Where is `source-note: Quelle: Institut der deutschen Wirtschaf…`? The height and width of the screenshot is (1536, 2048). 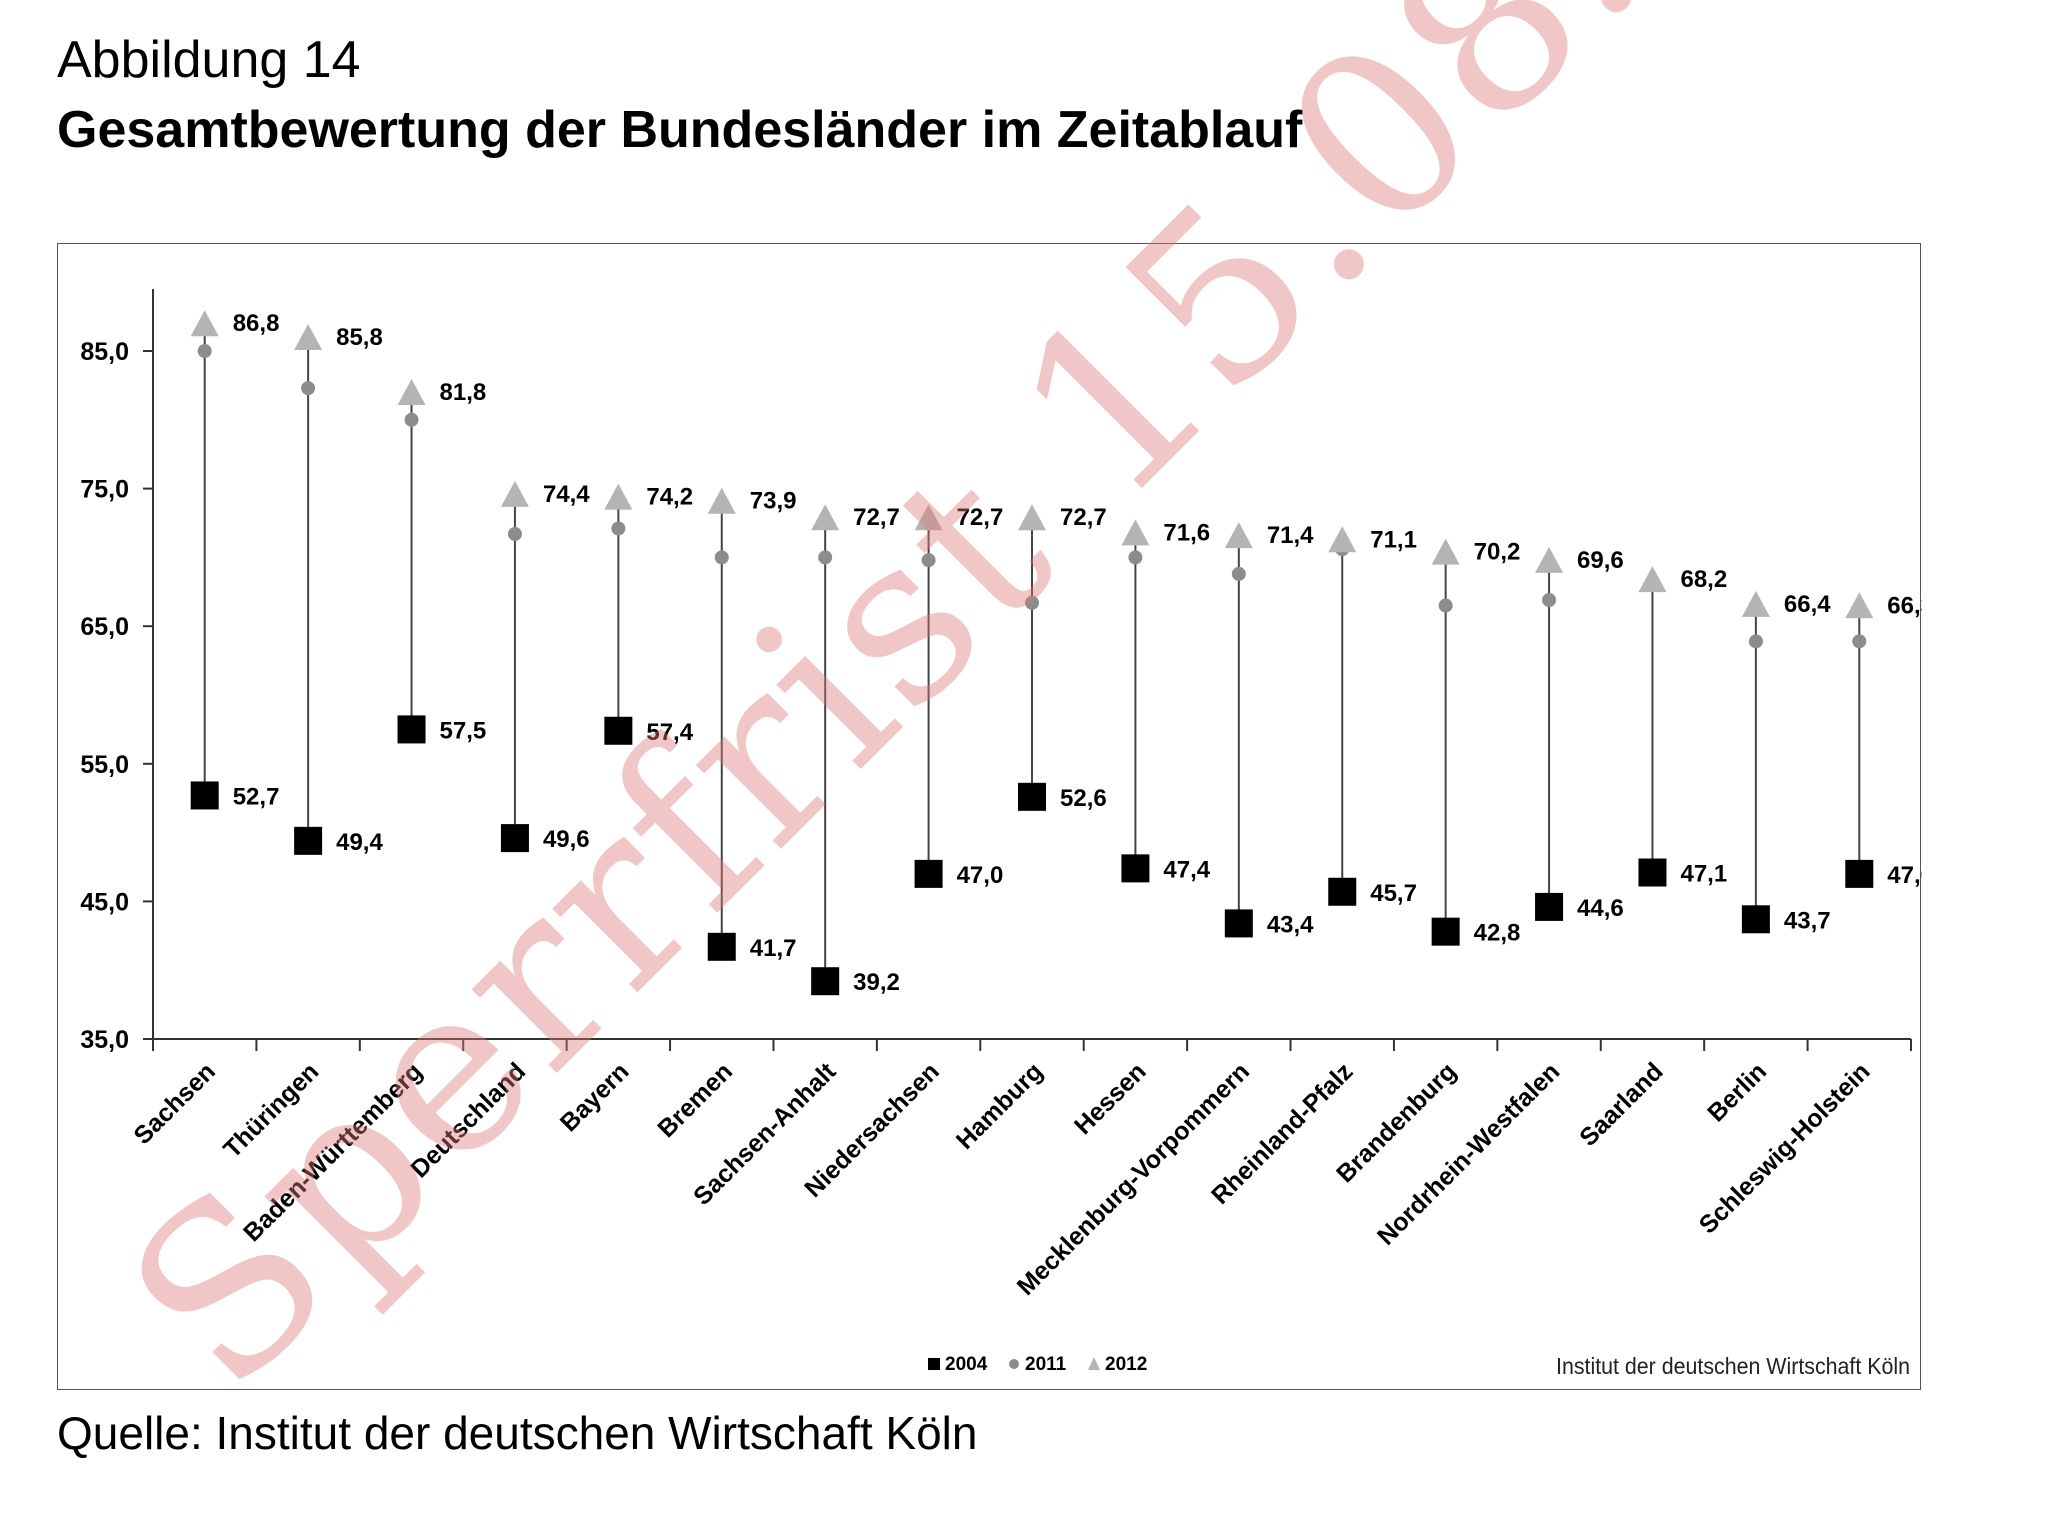
source-note: Quelle: Institut der deutschen Wirtschaf… is located at coordinates (517, 1433).